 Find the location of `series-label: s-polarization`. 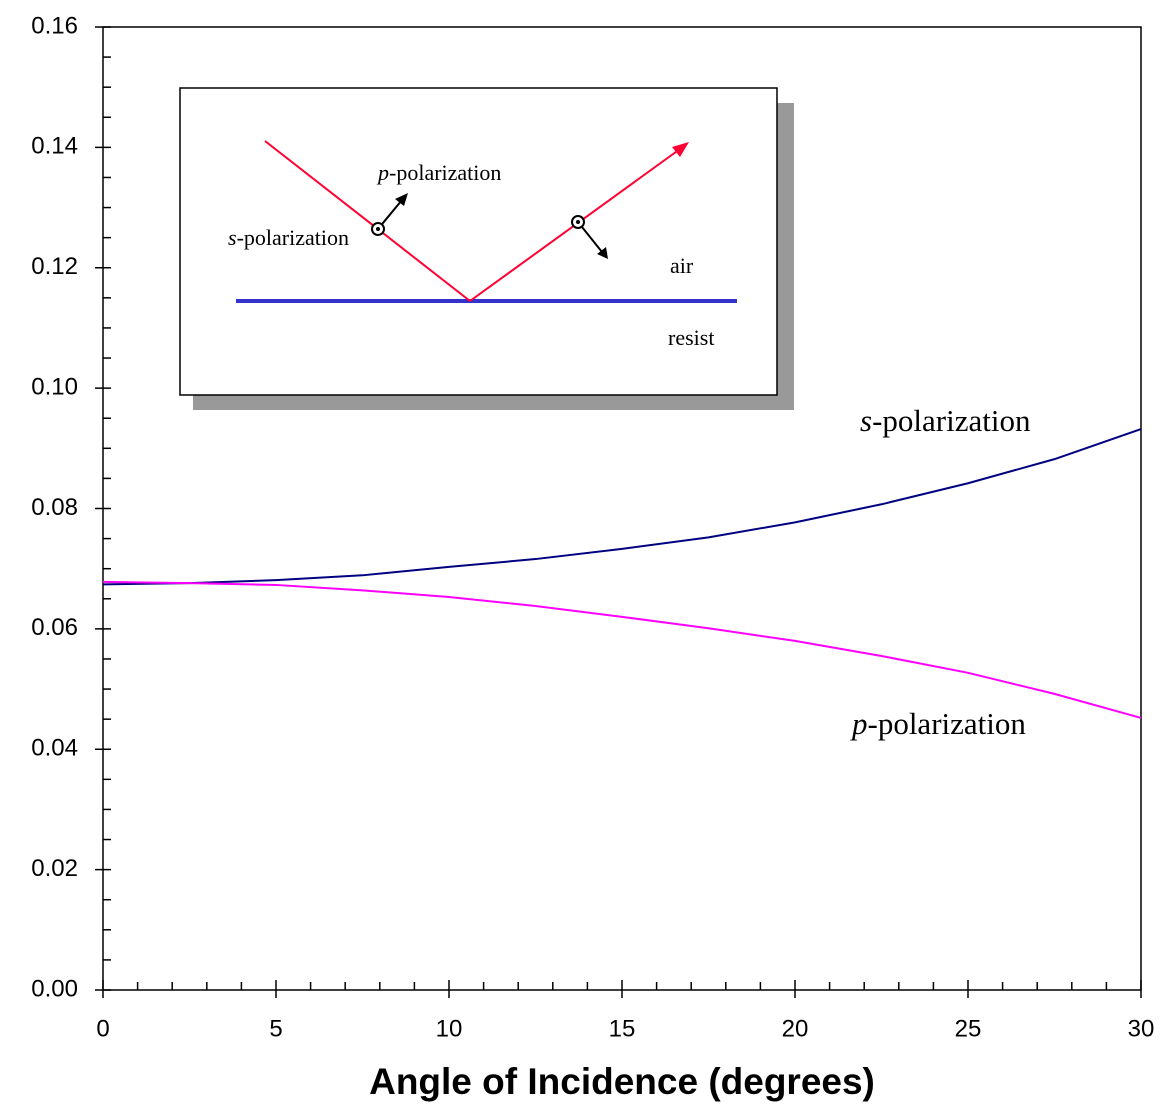

series-label: s-polarization is located at coordinates (945, 420).